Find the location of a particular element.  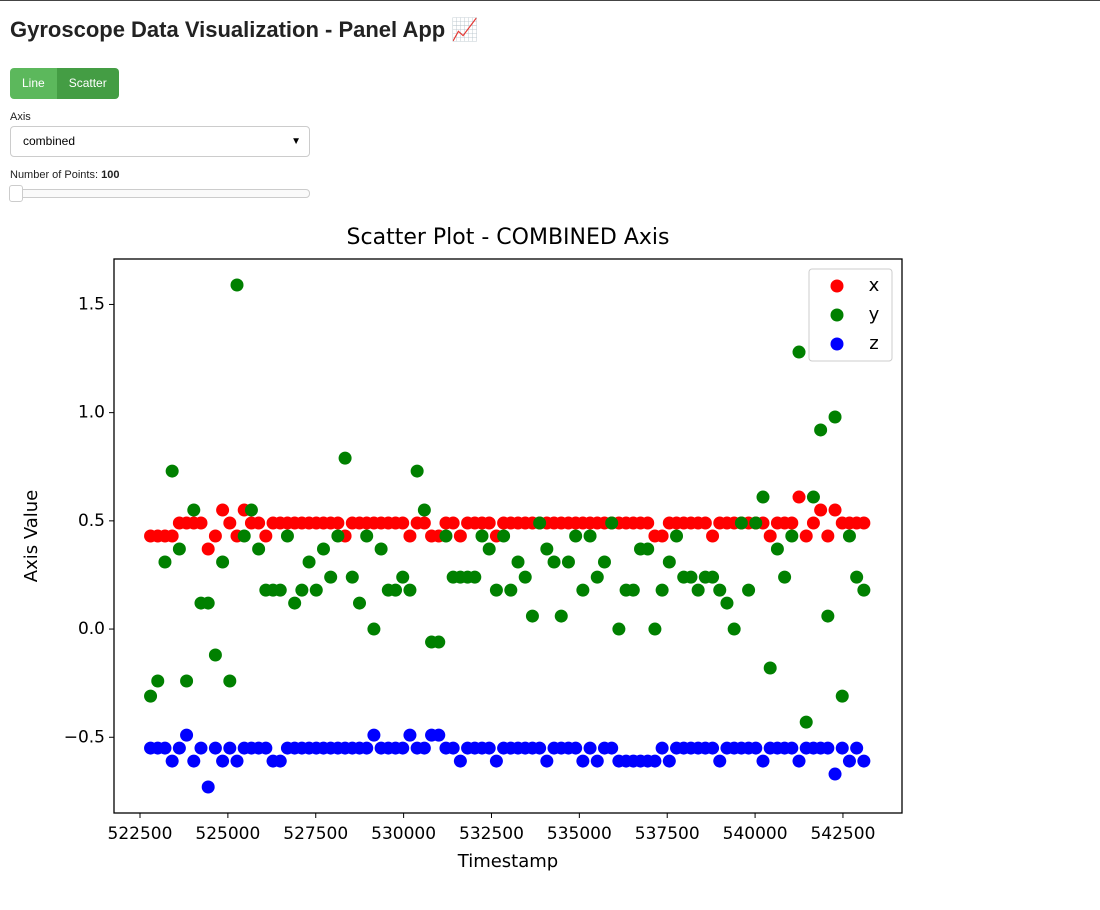

x-tick-label: 542500 is located at coordinates (842, 834).